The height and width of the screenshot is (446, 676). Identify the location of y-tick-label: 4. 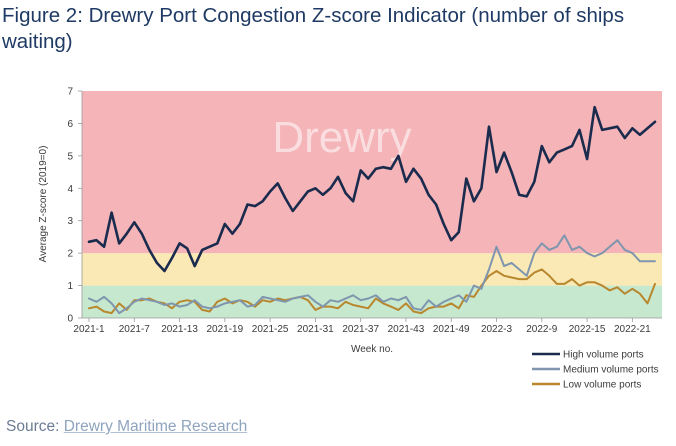
(70, 189).